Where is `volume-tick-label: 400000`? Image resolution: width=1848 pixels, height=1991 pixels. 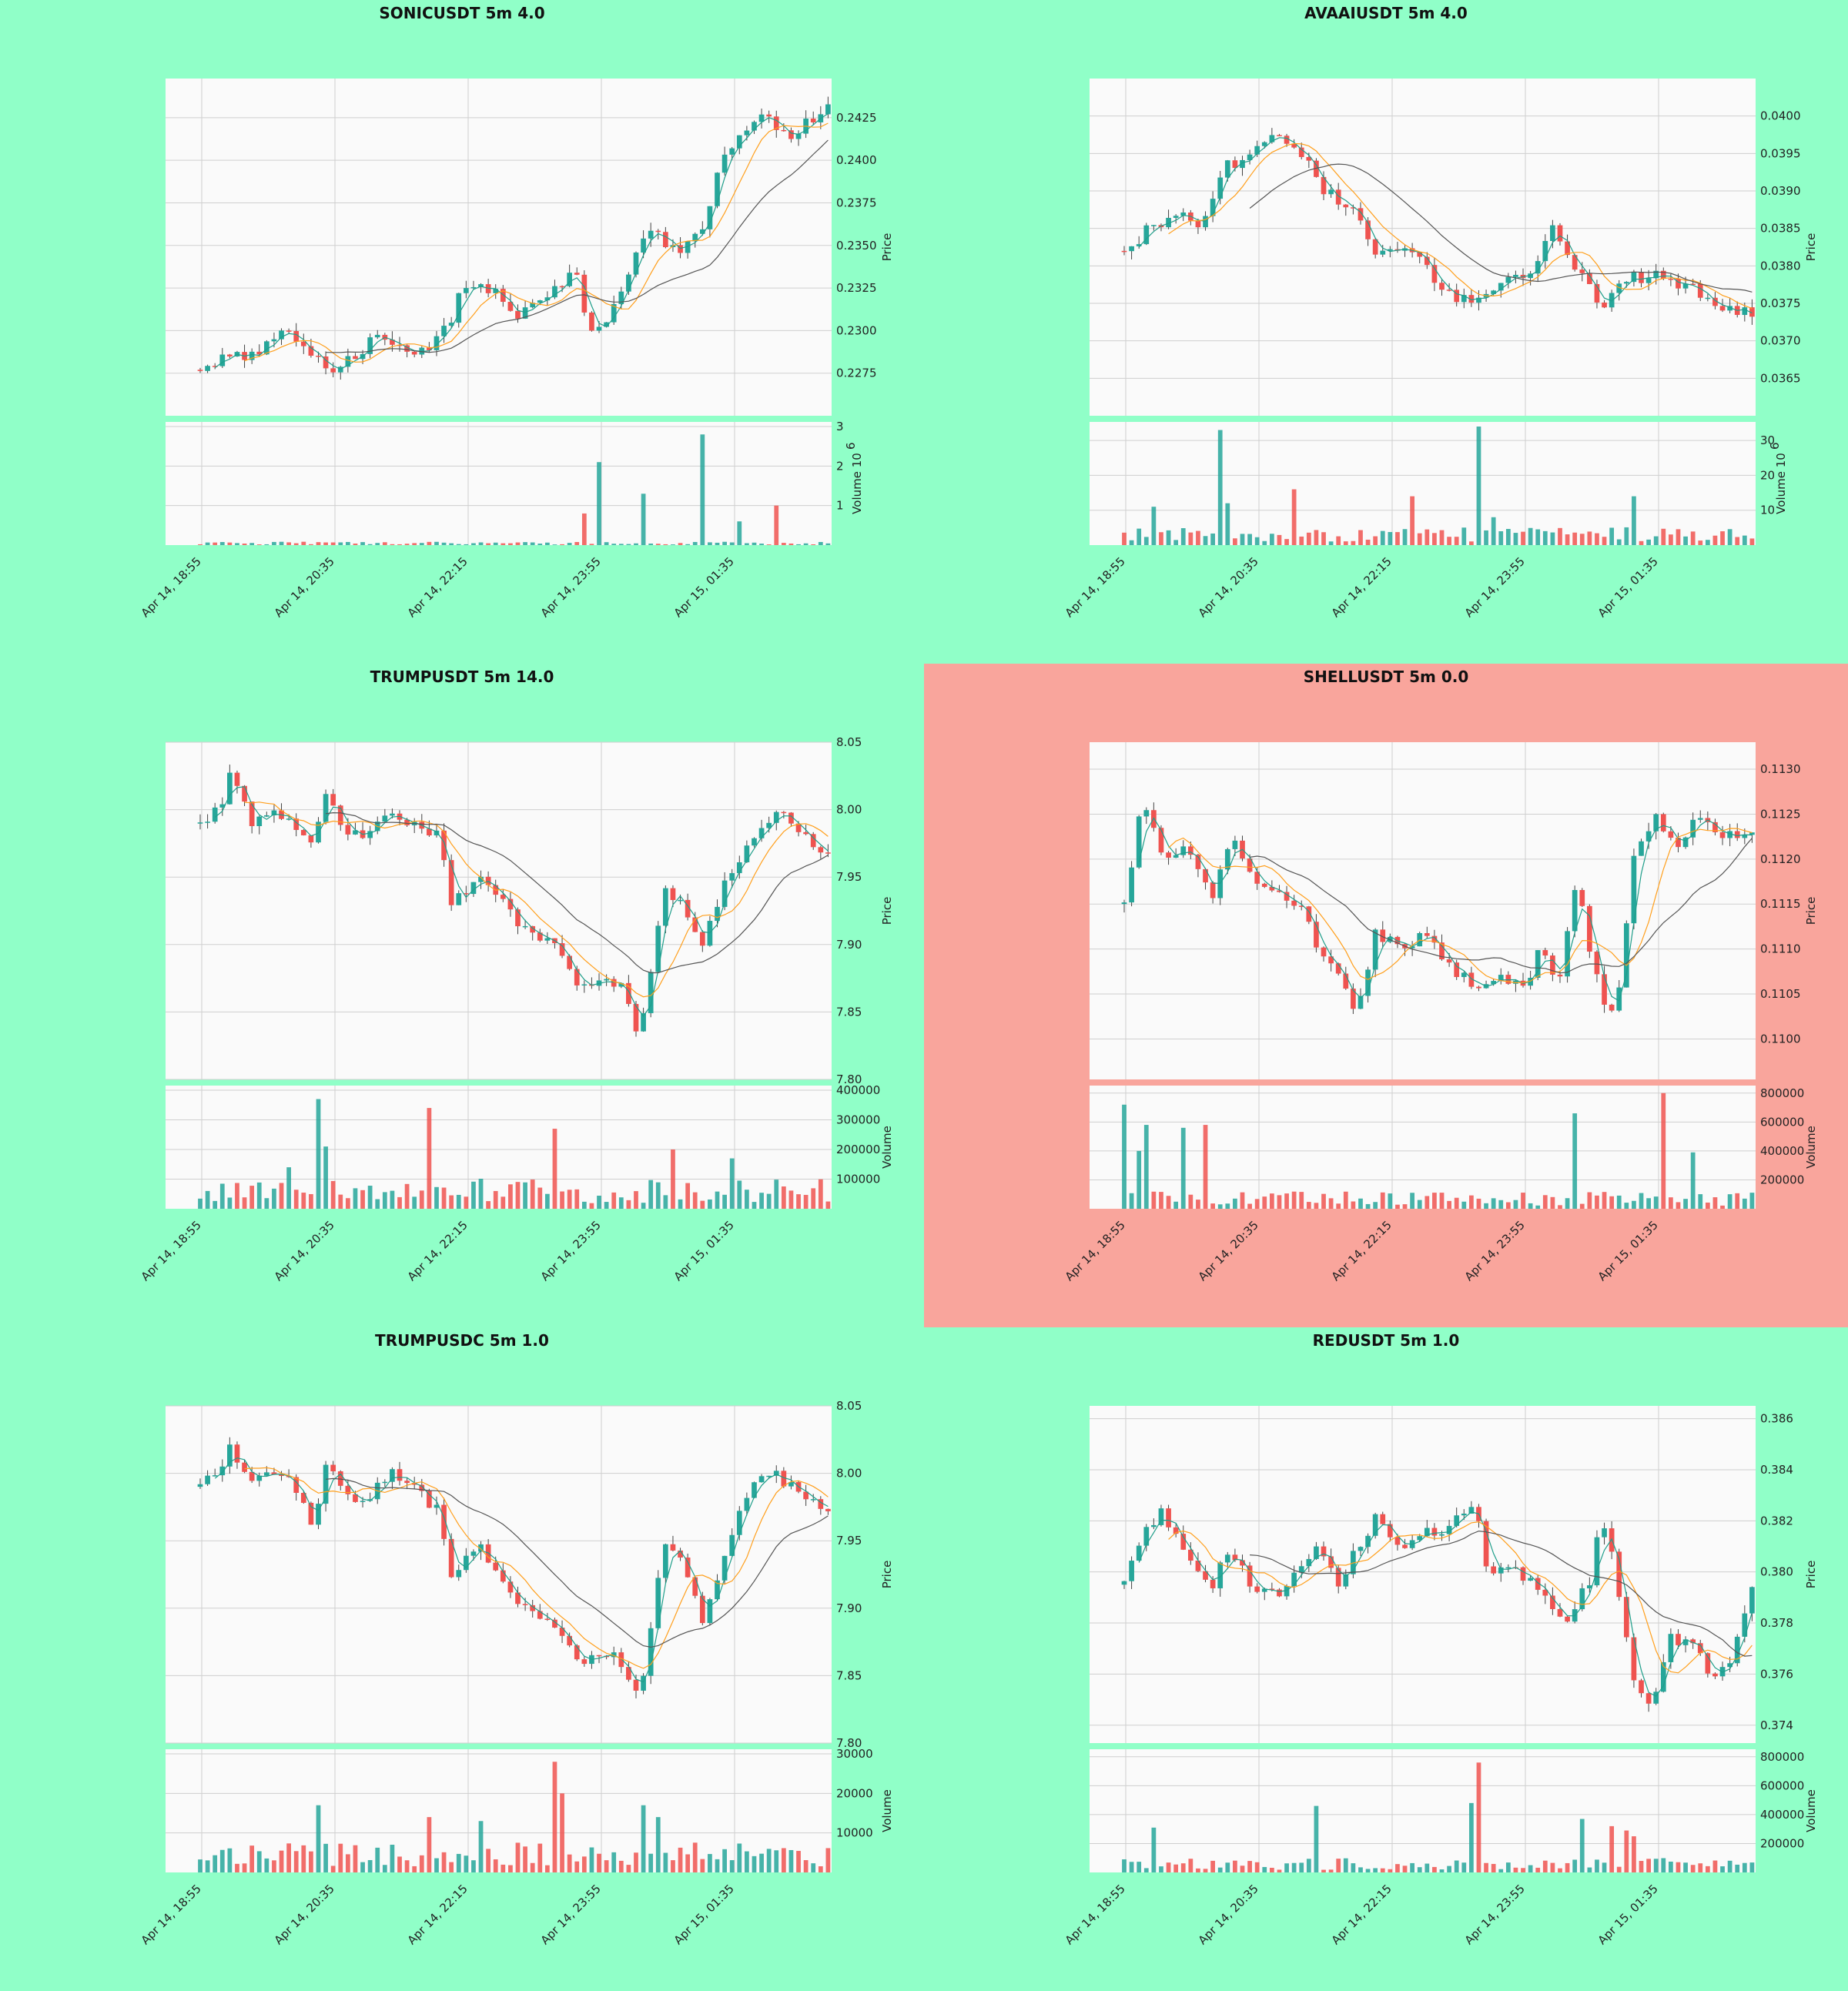
volume-tick-label: 400000 is located at coordinates (1782, 1815).